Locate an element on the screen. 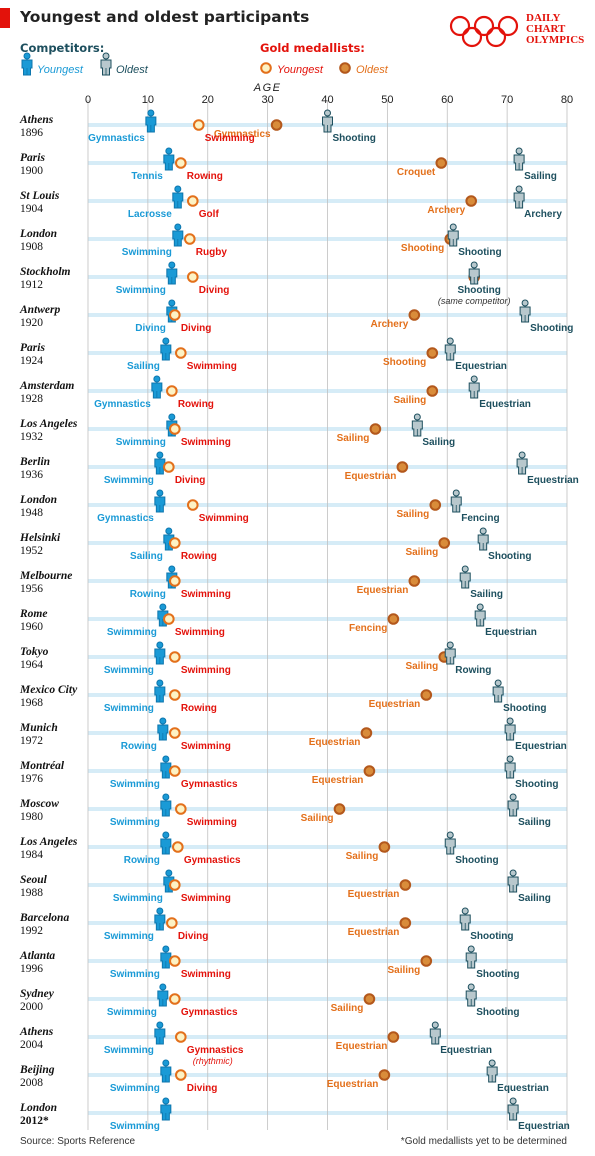  game-city: London is located at coordinates (38, 234).